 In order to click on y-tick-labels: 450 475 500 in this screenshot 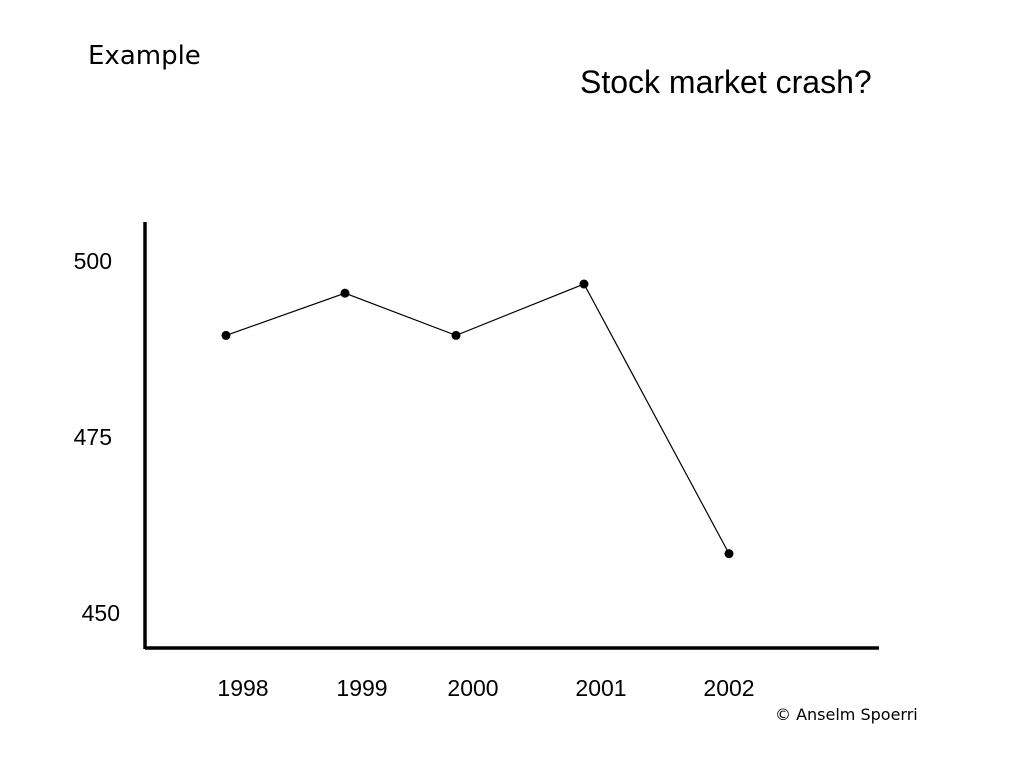, I will do `click(97, 437)`.